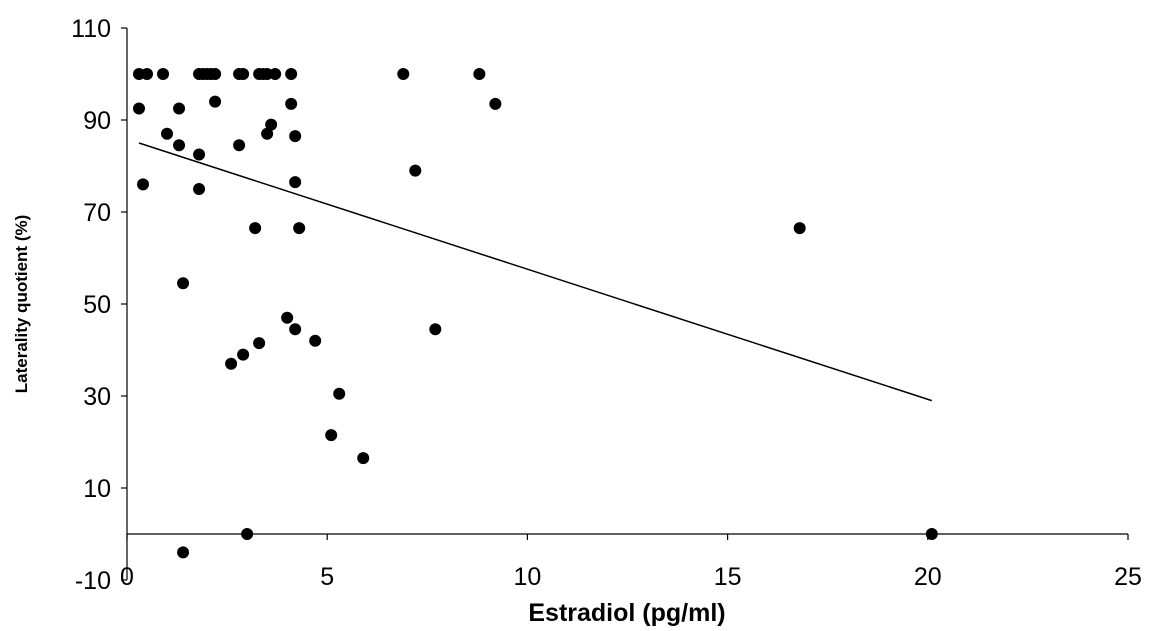 This screenshot has width=1153, height=631. Describe the element at coordinates (97, 213) in the screenshot. I see `y-tick-label: 70` at that location.